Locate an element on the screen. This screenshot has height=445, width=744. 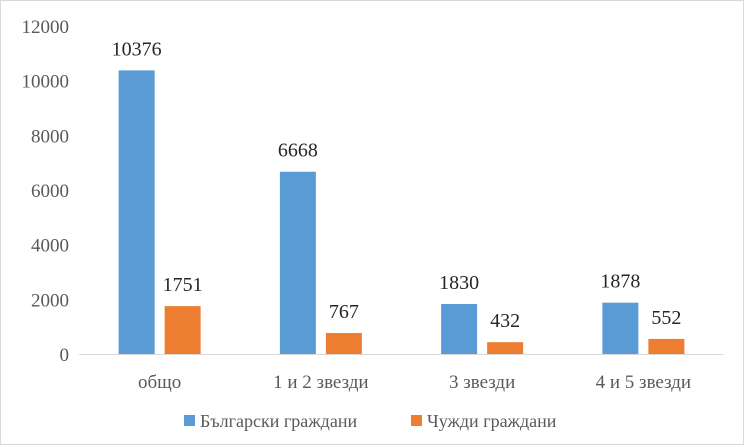
y-tick-label: 12000 is located at coordinates (46, 27).